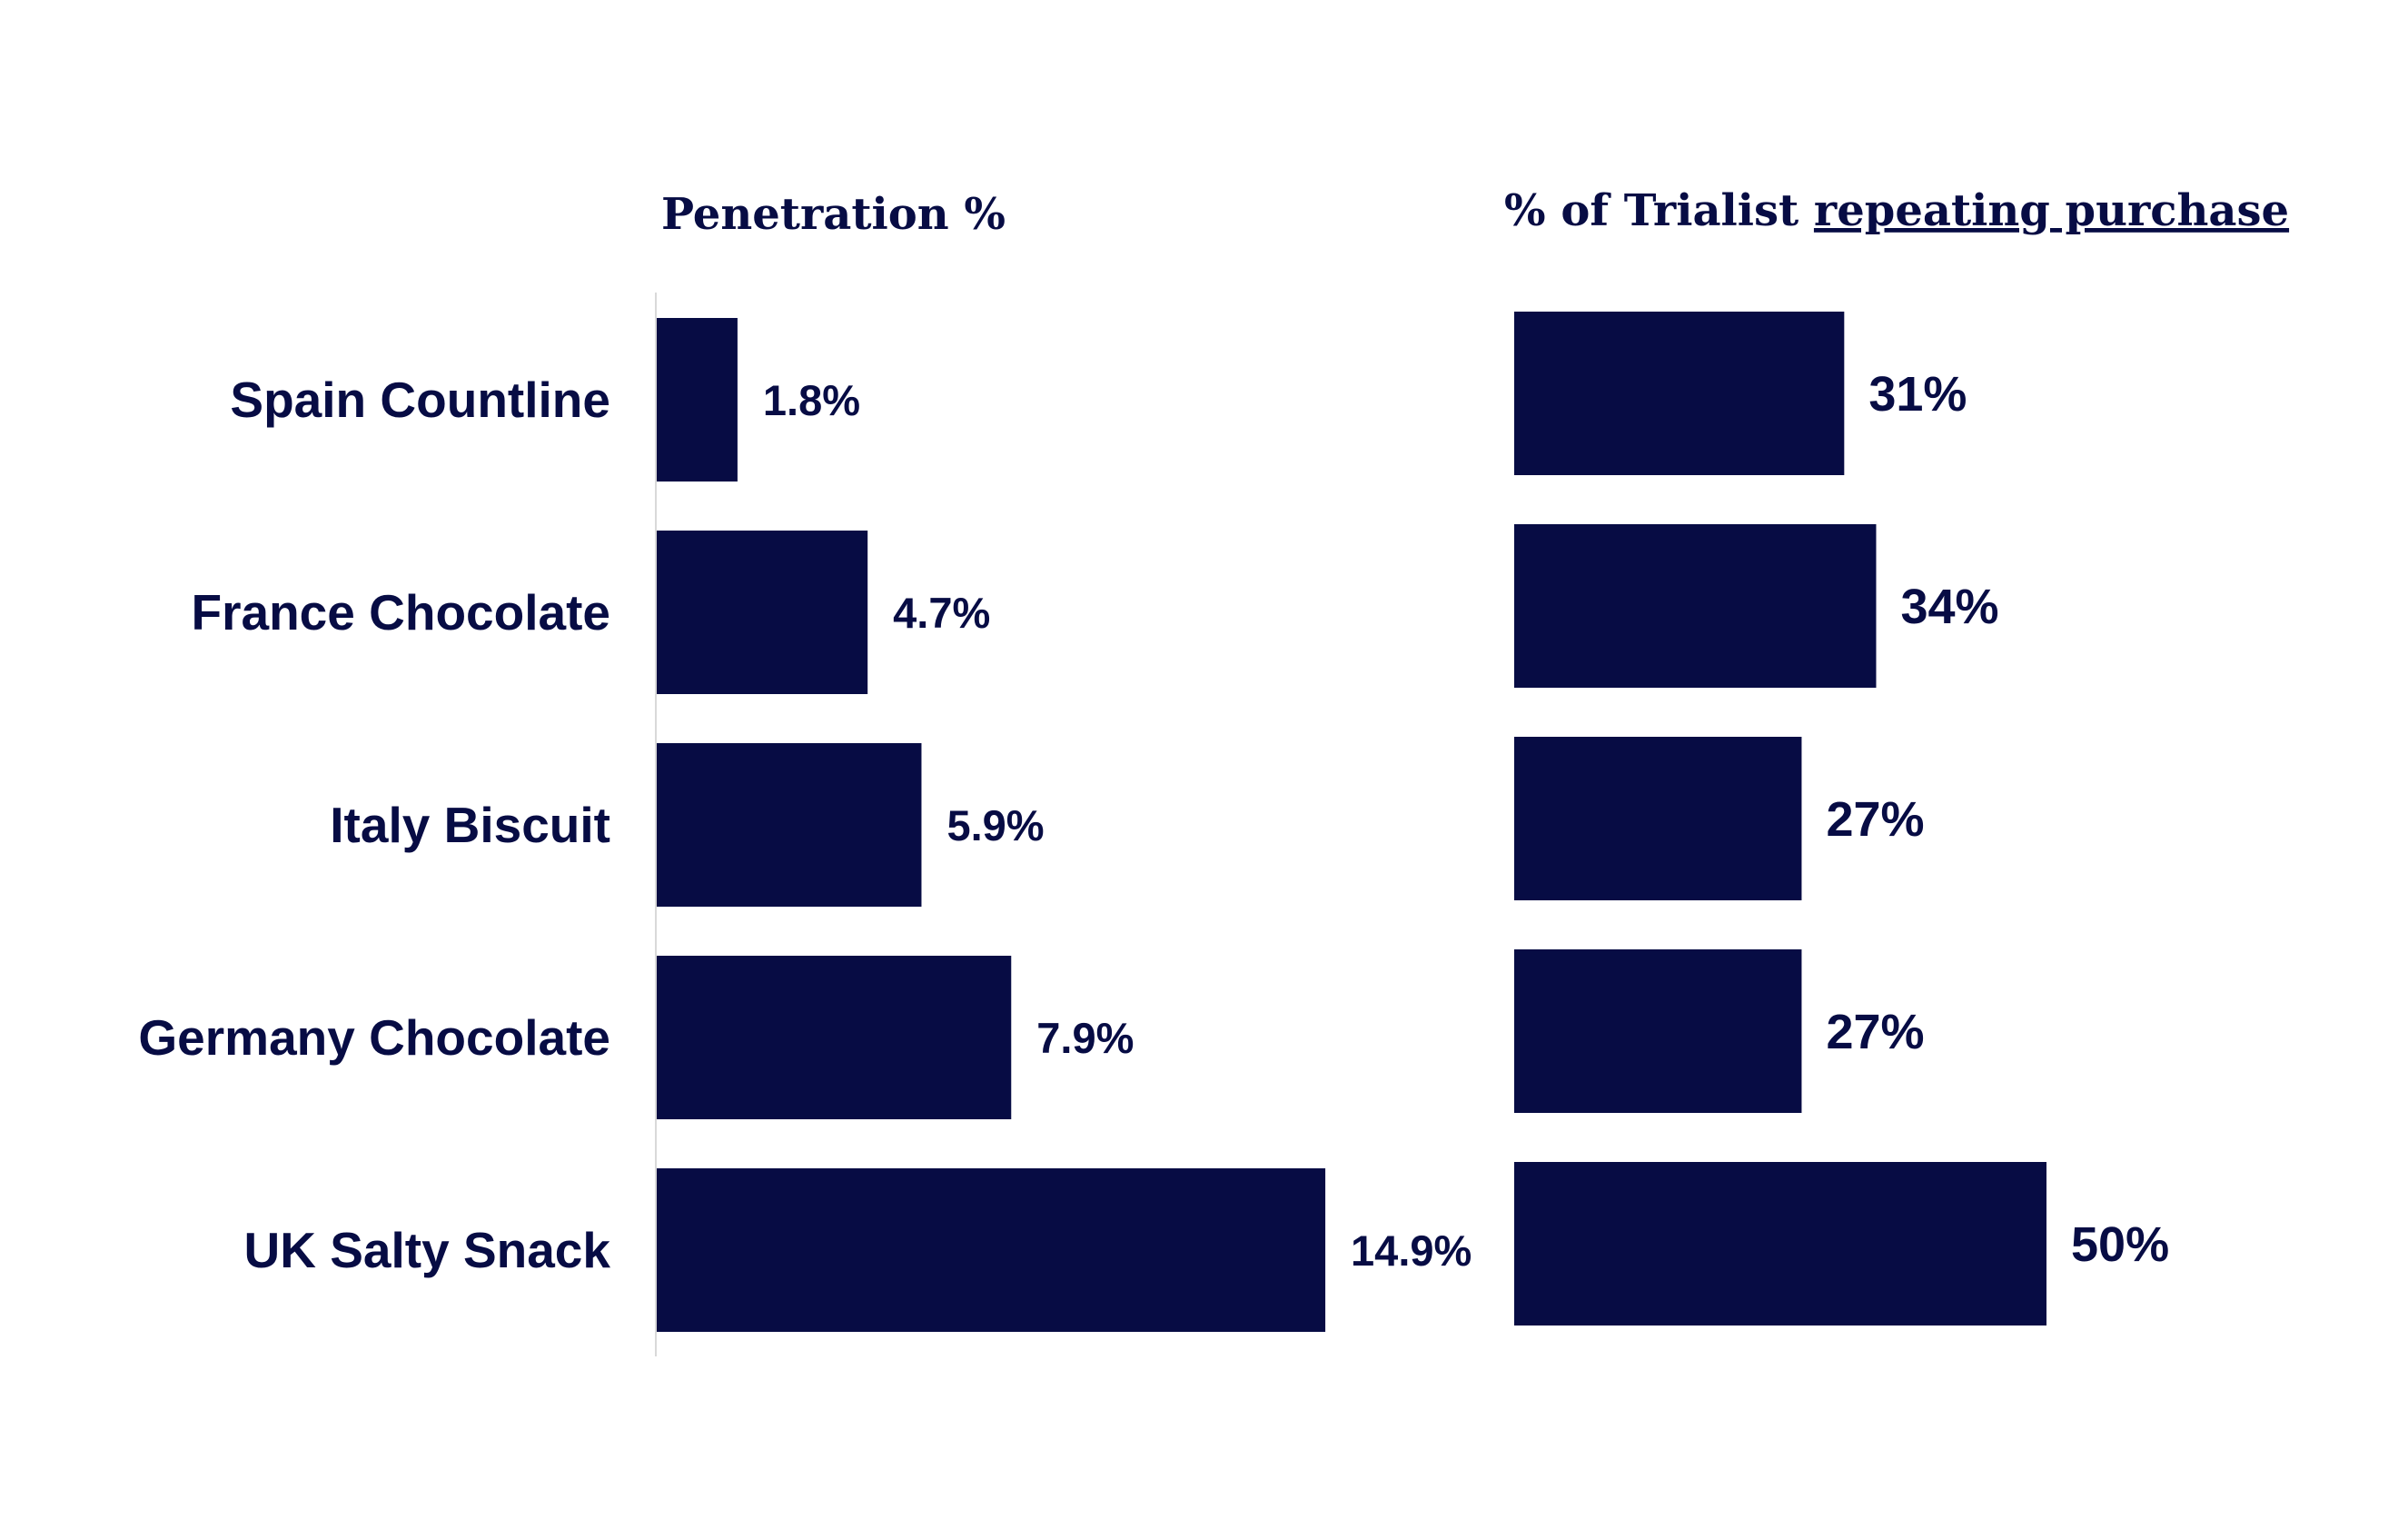  Describe the element at coordinates (1875, 1032) in the screenshot. I see `repeat-value-germany-chocolate: 27%` at that location.